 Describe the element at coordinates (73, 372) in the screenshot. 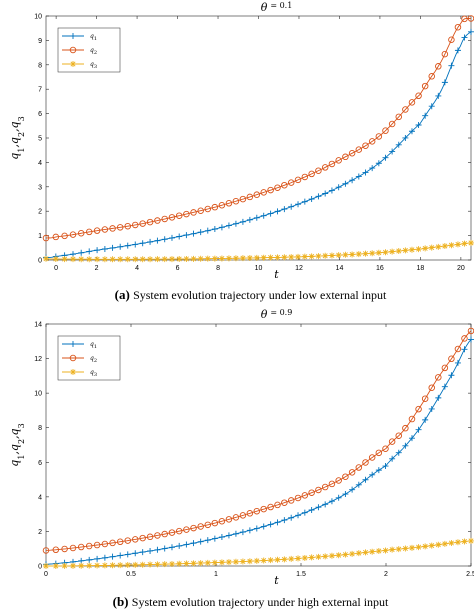

I see `legend-marker-q3` at that location.